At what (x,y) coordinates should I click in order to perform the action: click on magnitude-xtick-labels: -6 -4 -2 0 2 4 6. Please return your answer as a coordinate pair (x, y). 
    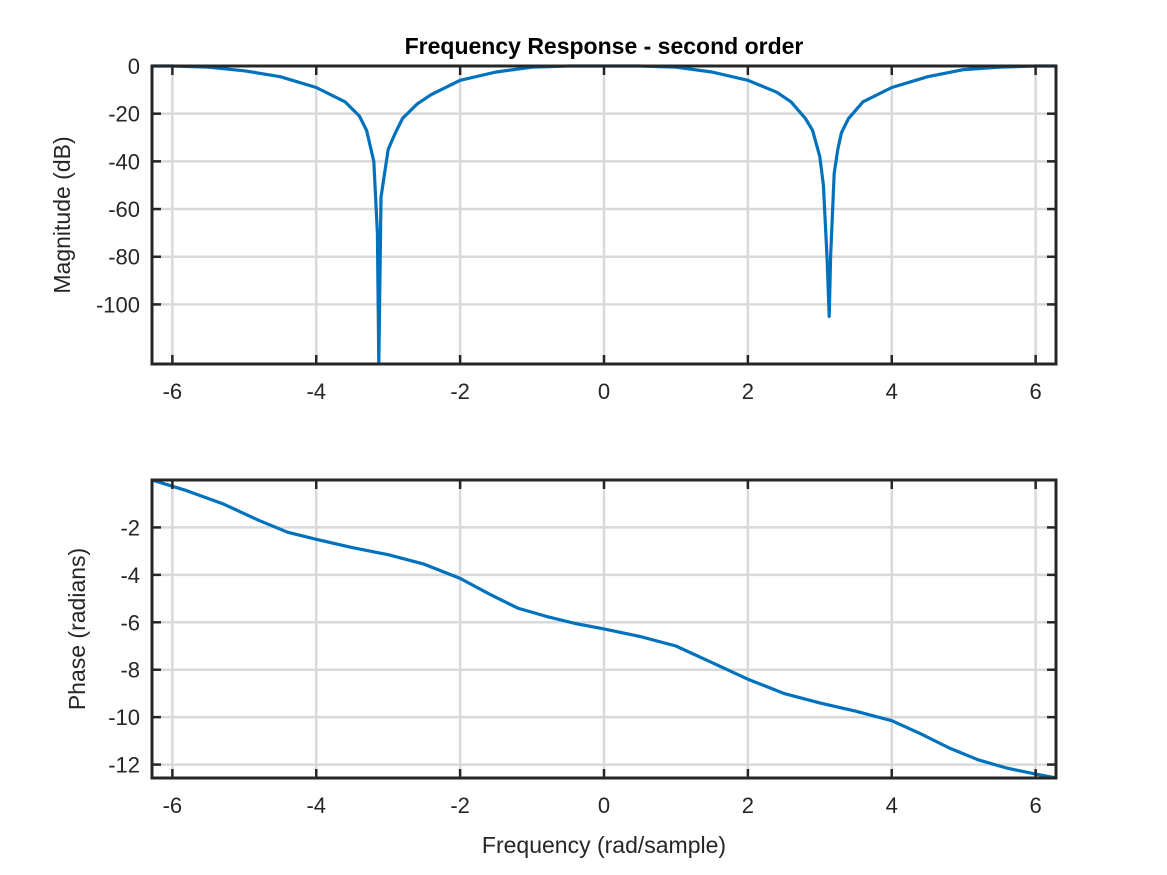
    Looking at the image, I should click on (602, 391).